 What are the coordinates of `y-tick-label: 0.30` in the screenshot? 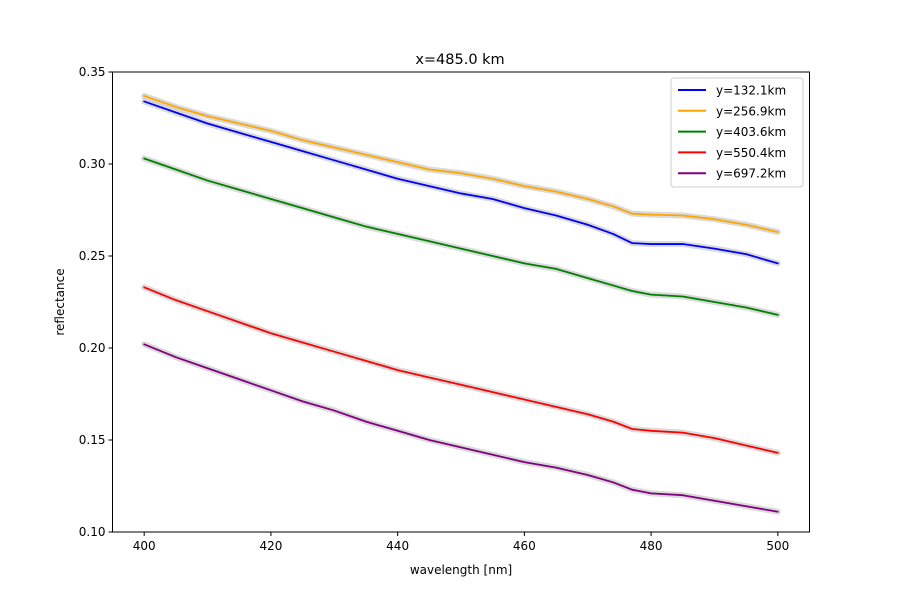 It's located at (92, 164).